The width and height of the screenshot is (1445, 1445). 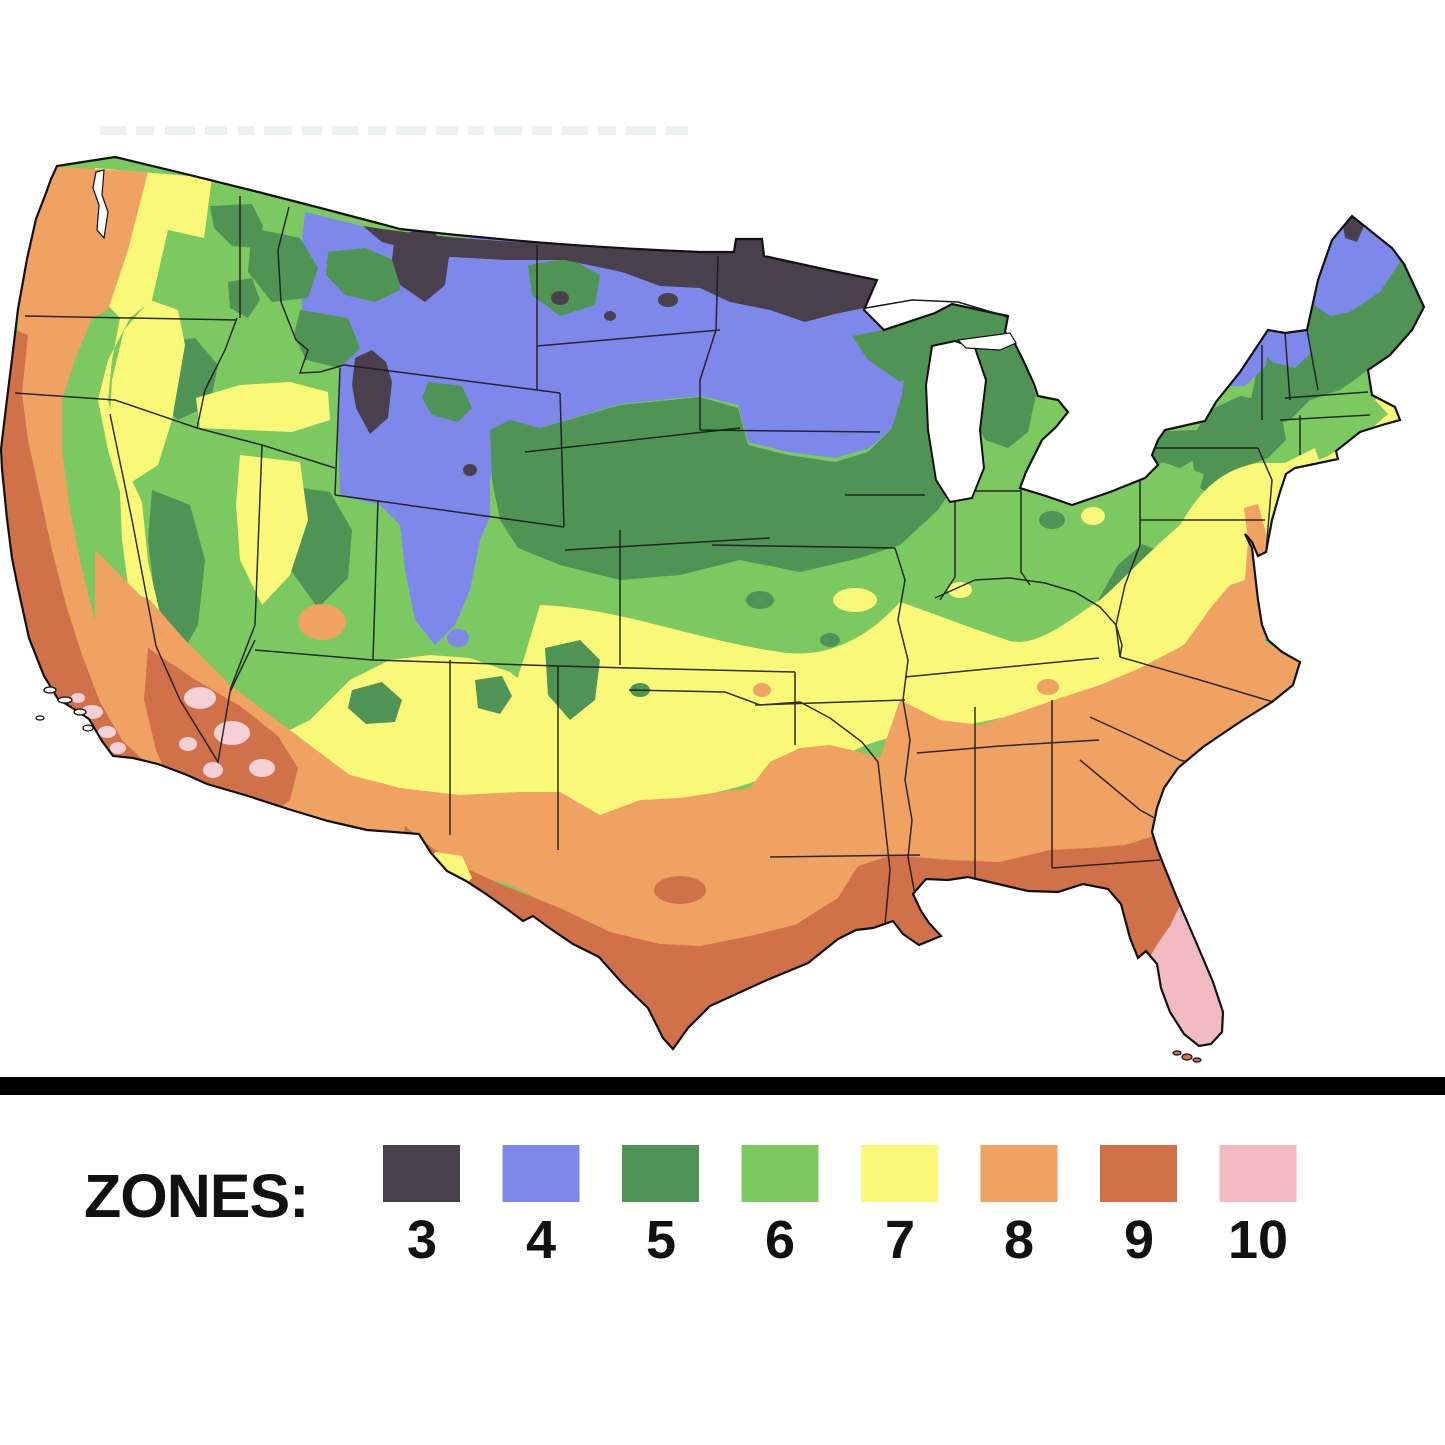 What do you see at coordinates (661, 1240) in the screenshot?
I see `svg-text: 5` at bounding box center [661, 1240].